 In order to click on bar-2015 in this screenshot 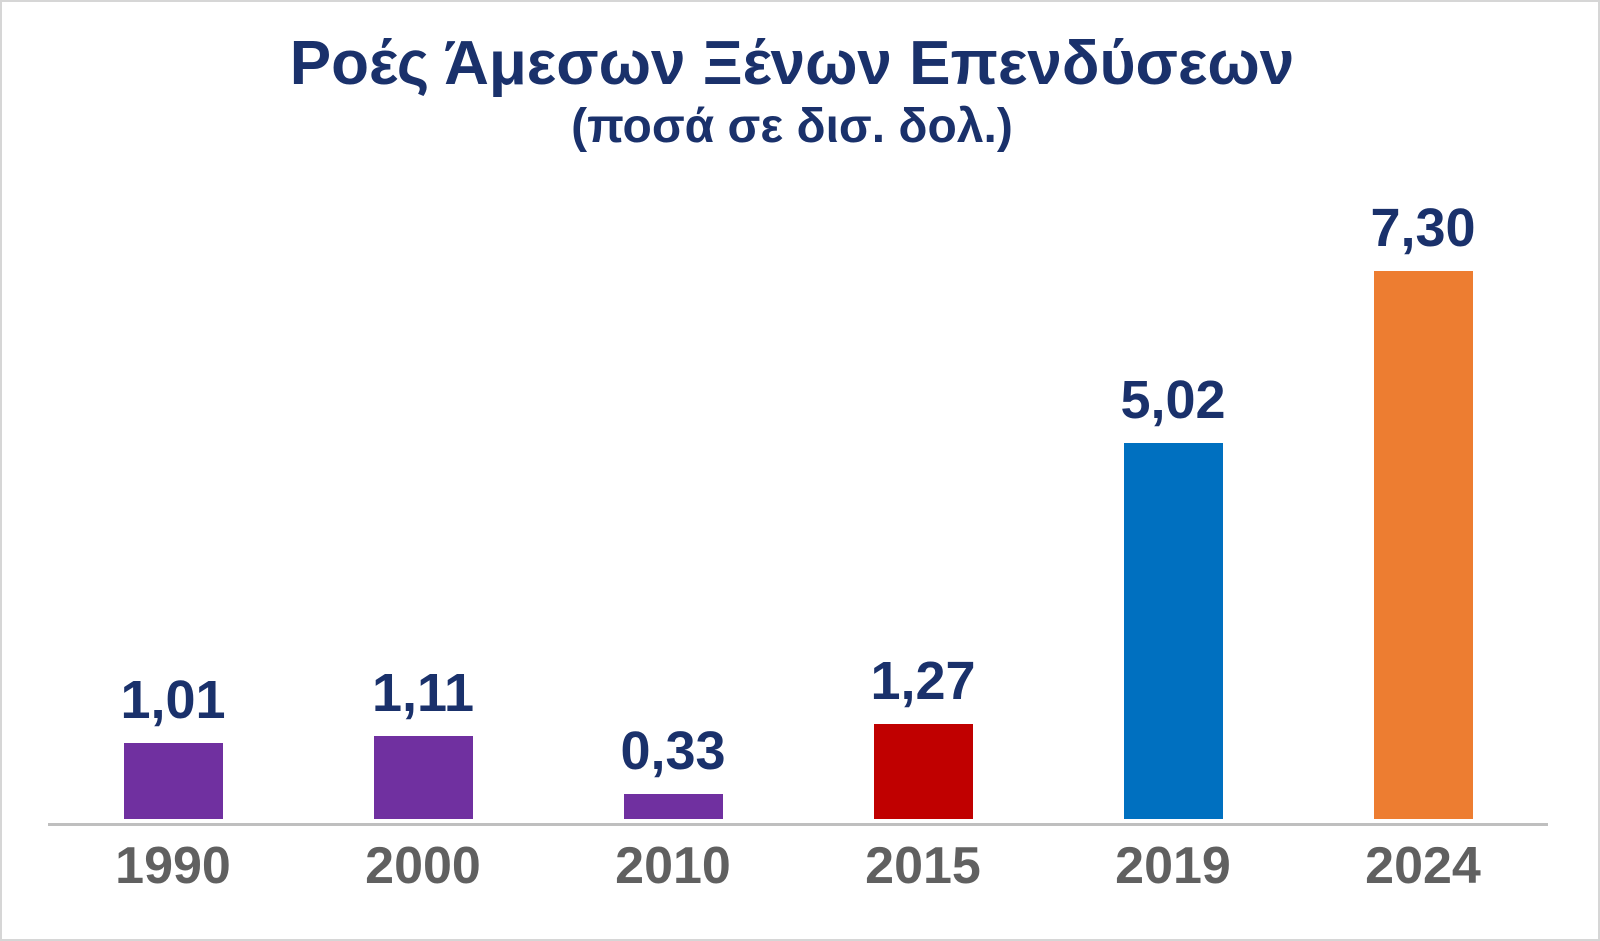, I will do `click(923, 771)`.